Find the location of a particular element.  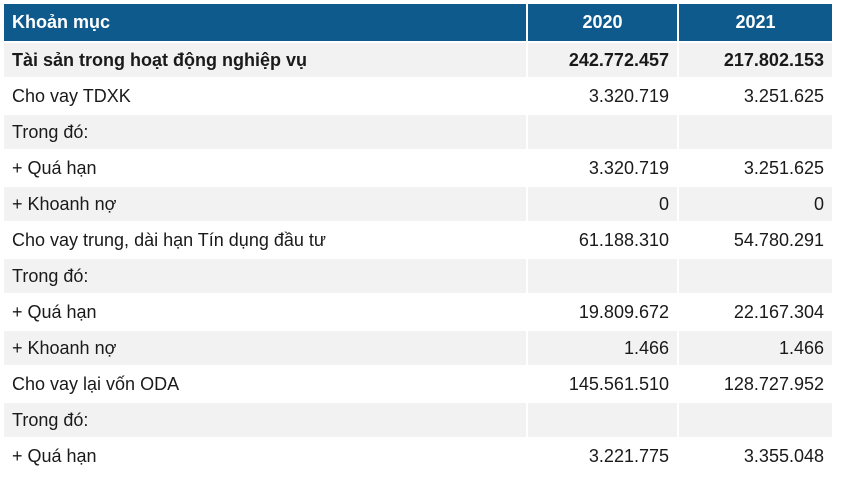

value-2021: 22.167.304 is located at coordinates (755, 311).